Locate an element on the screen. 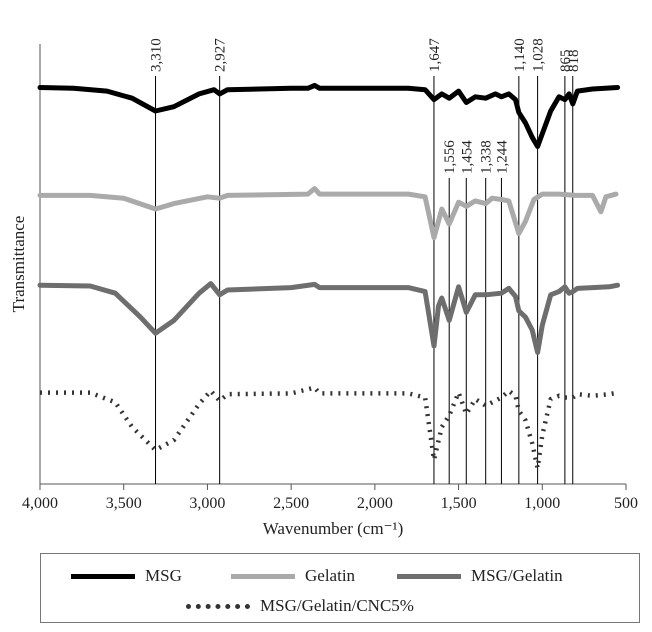 The width and height of the screenshot is (652, 632). peak-label-1140: 1,140 is located at coordinates (520, 55).